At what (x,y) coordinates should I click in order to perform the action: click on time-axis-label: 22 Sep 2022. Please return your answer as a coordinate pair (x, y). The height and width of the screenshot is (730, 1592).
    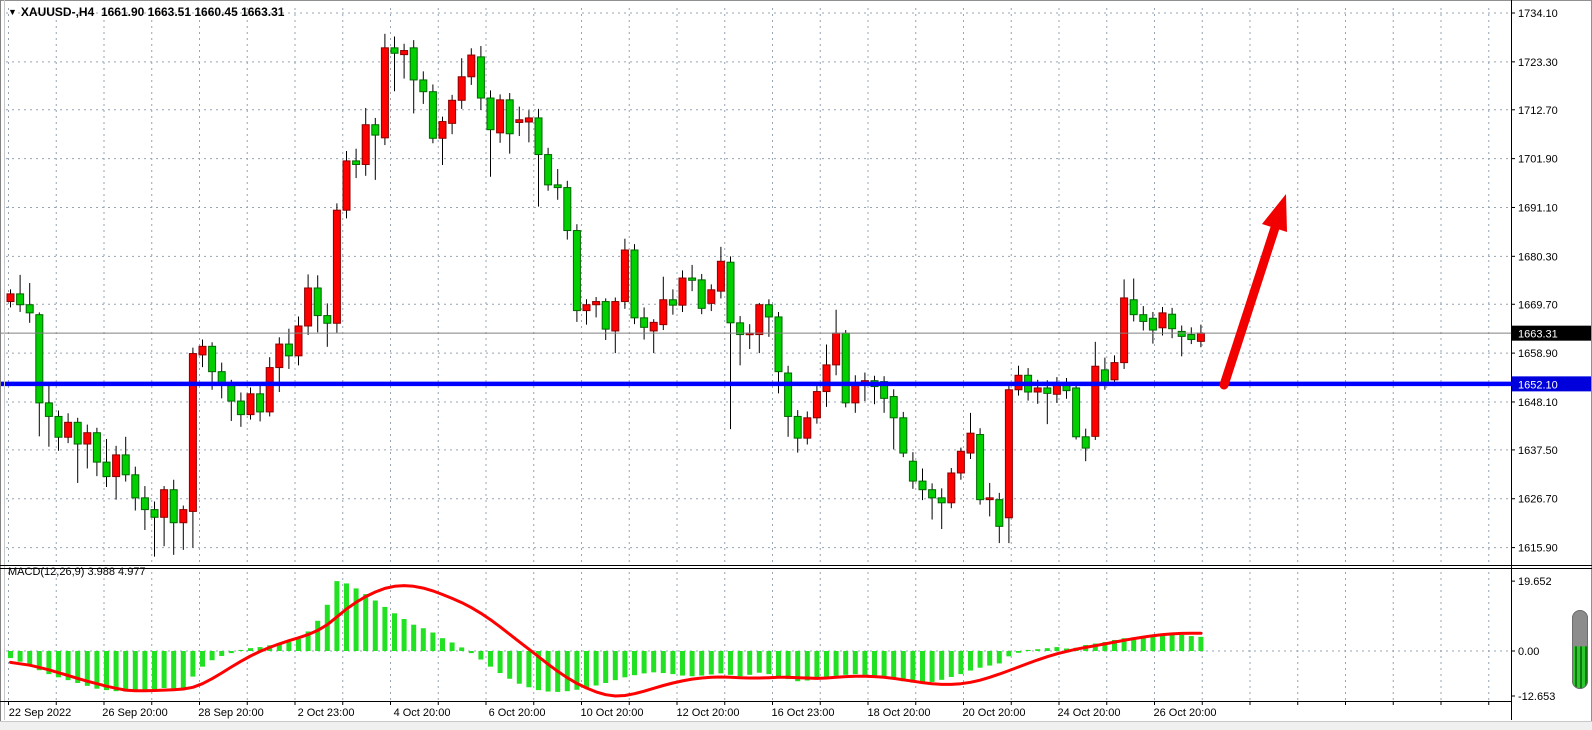
    Looking at the image, I should click on (40, 713).